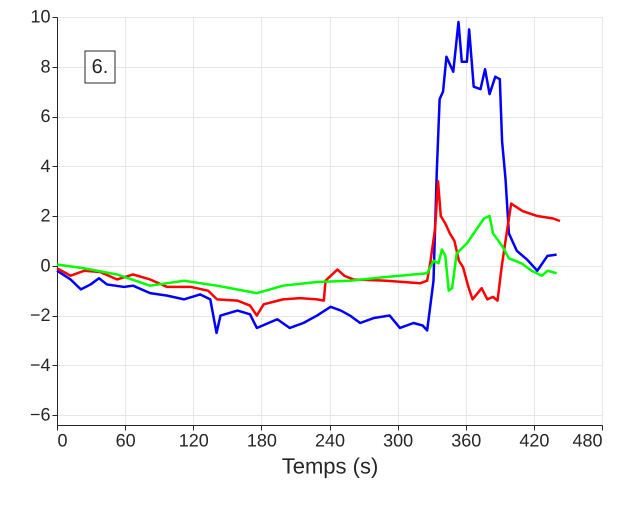  I want to click on y-tick-label: 2, so click(45, 216).